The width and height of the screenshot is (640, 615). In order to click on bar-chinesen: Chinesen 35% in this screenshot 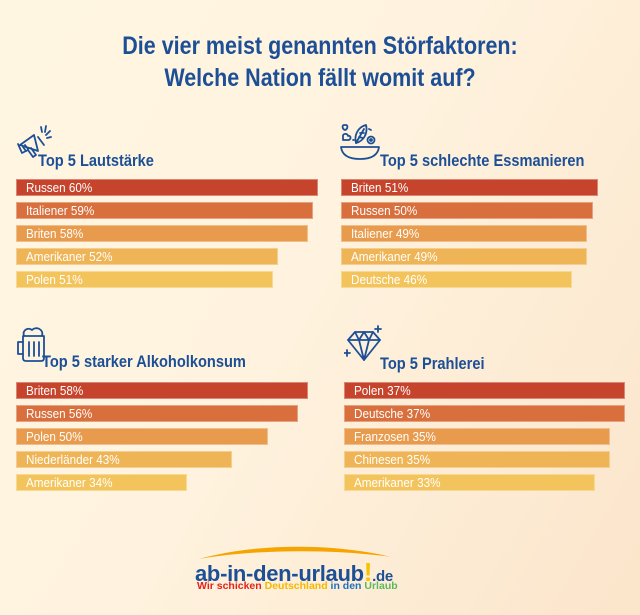, I will do `click(477, 459)`.